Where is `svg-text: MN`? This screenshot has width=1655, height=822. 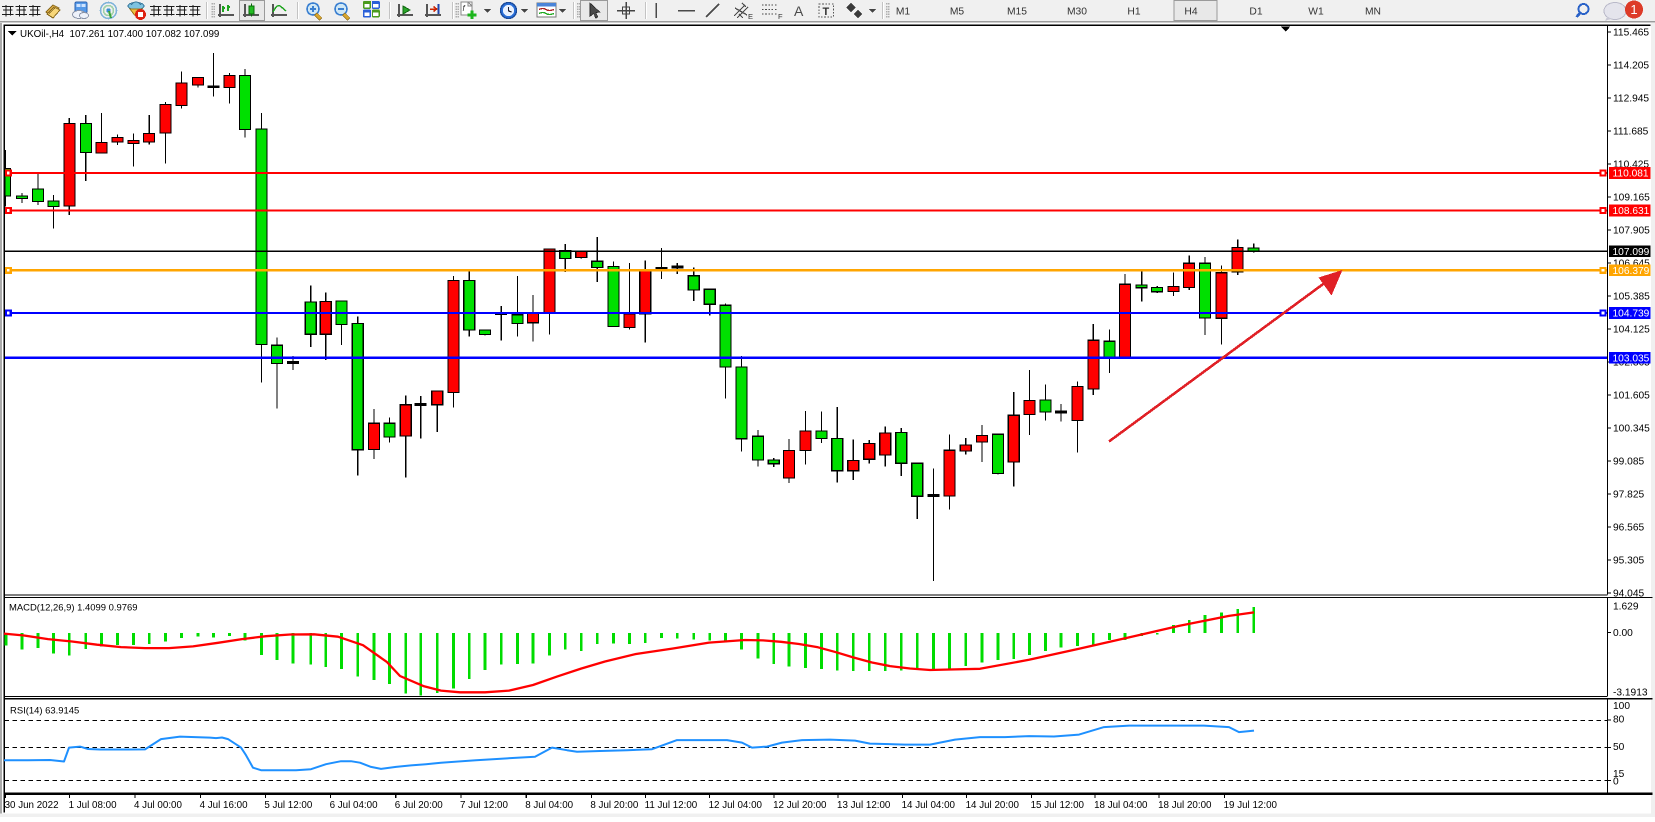 svg-text: MN is located at coordinates (1373, 12).